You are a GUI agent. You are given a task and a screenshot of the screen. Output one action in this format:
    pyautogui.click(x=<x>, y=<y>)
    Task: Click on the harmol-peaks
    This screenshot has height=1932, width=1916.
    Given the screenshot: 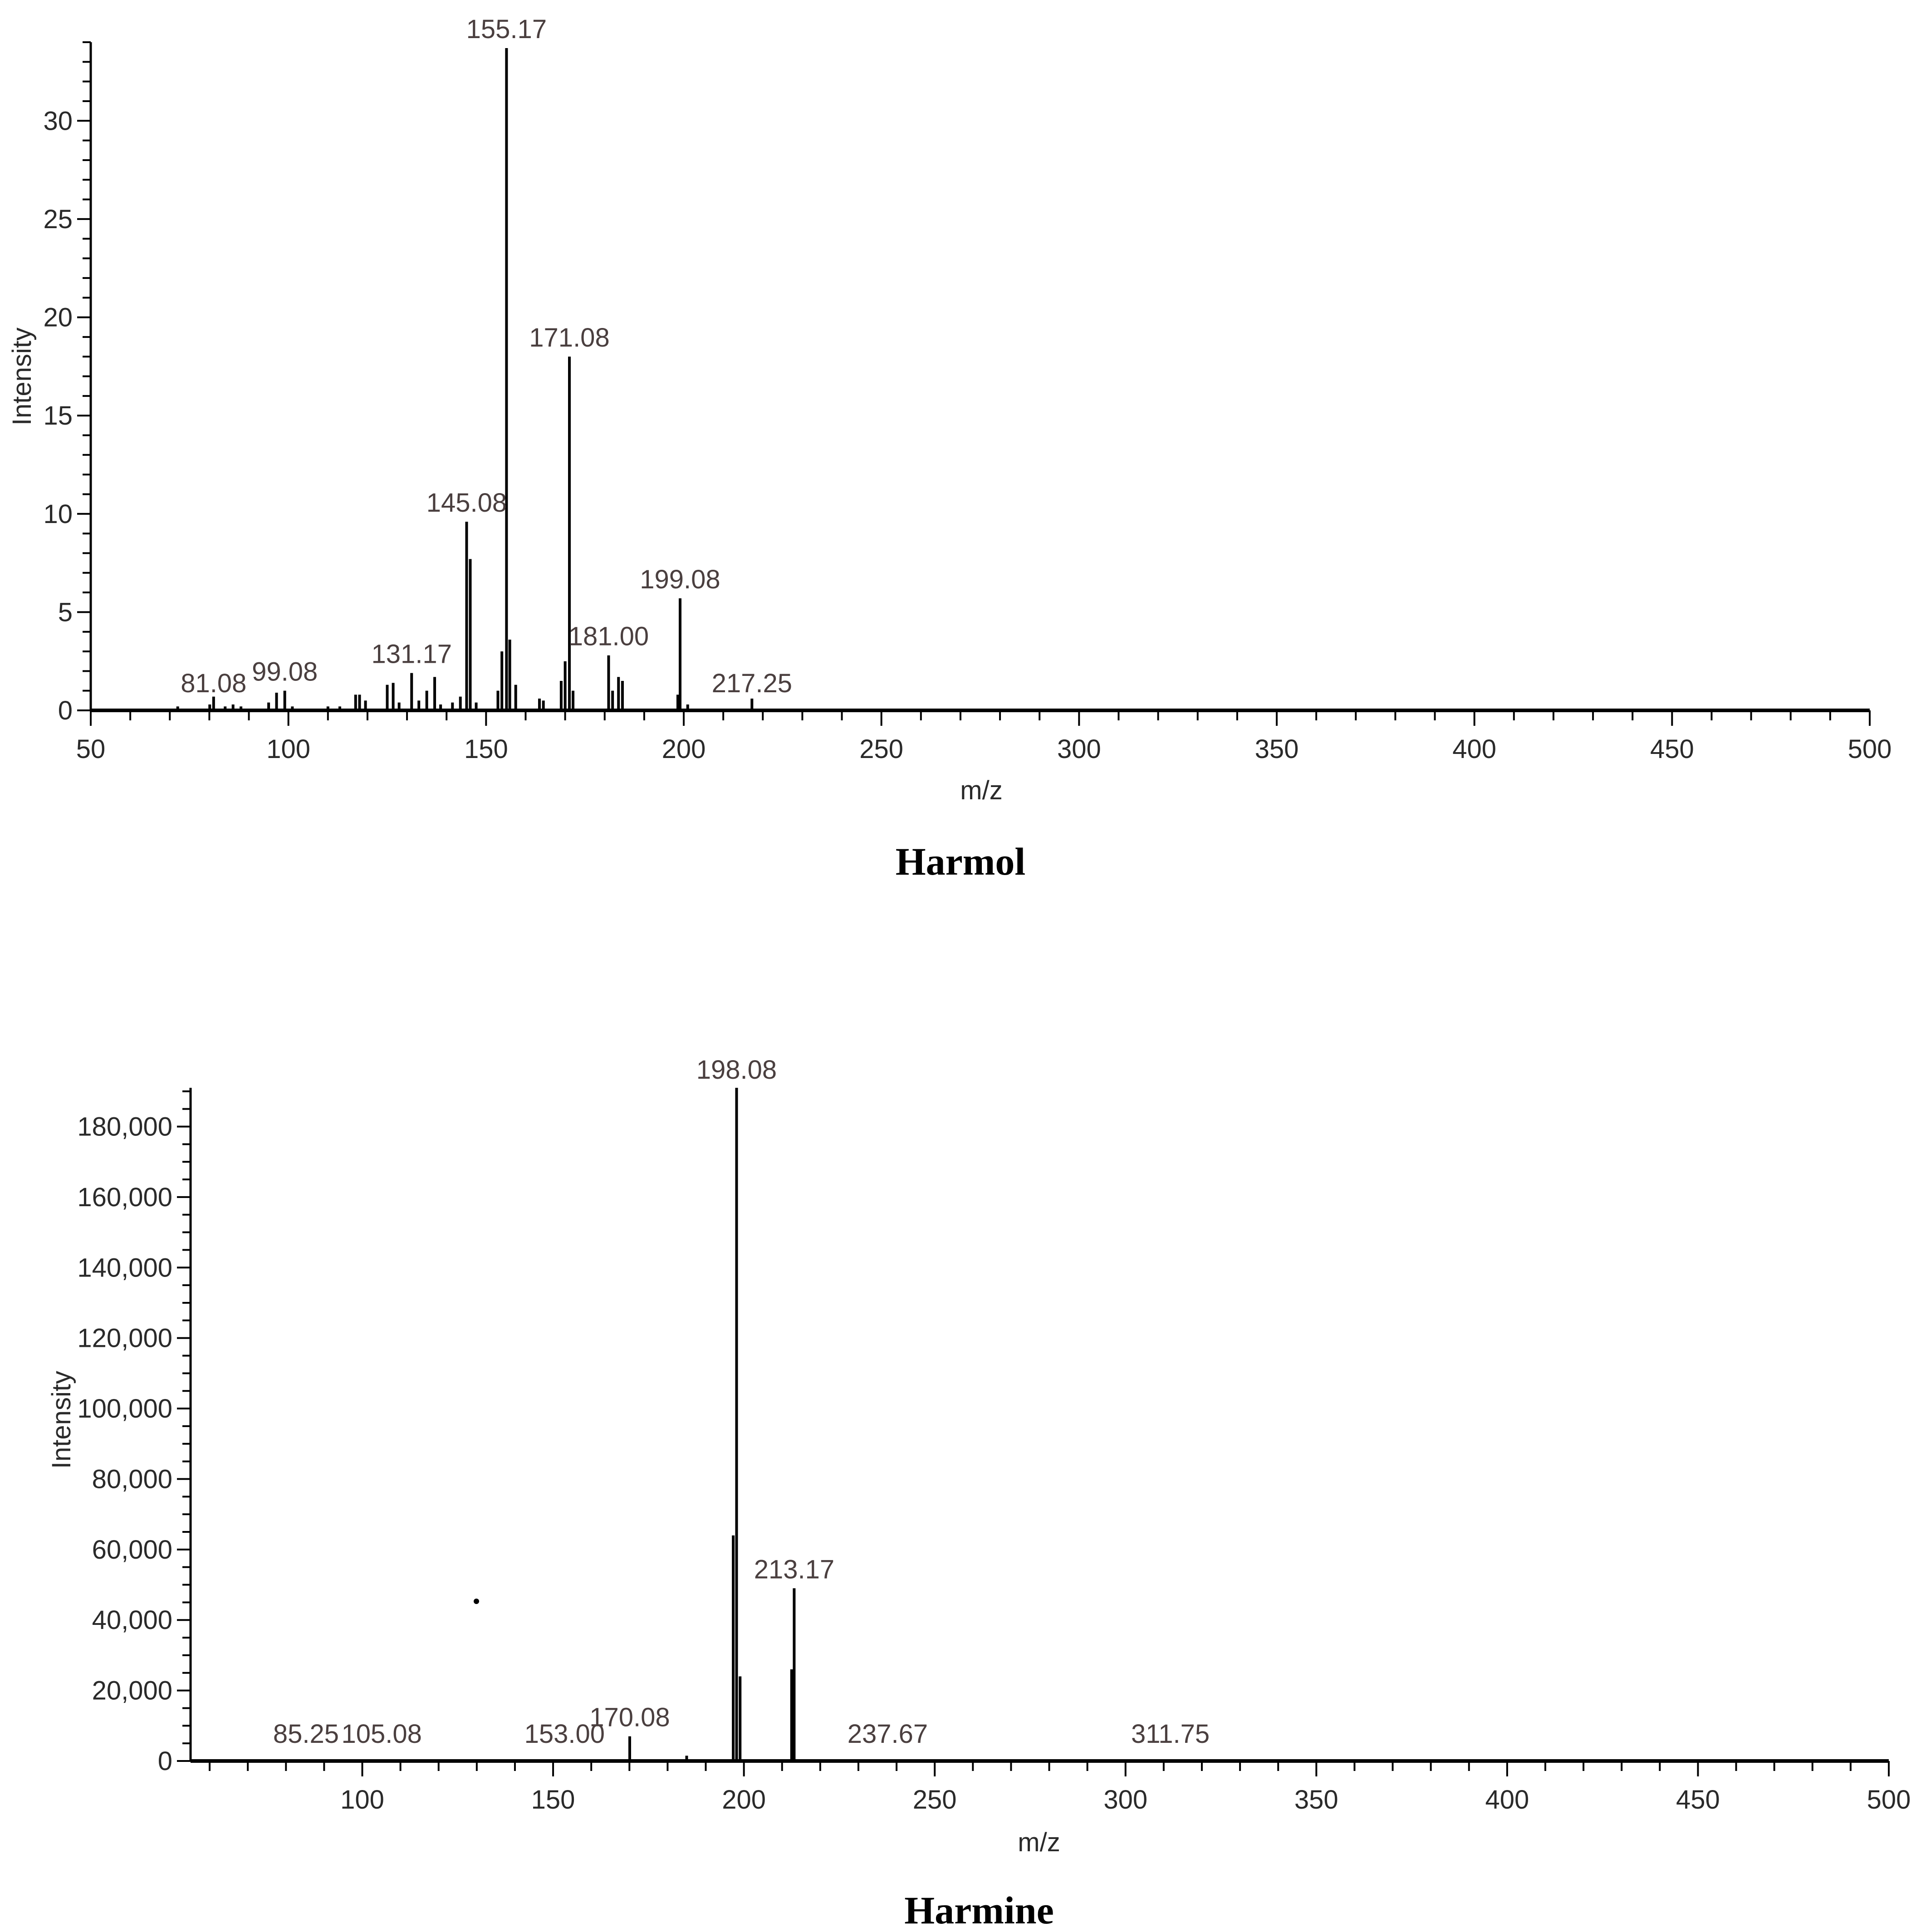 What is the action you would take?
    pyautogui.click(x=465, y=379)
    